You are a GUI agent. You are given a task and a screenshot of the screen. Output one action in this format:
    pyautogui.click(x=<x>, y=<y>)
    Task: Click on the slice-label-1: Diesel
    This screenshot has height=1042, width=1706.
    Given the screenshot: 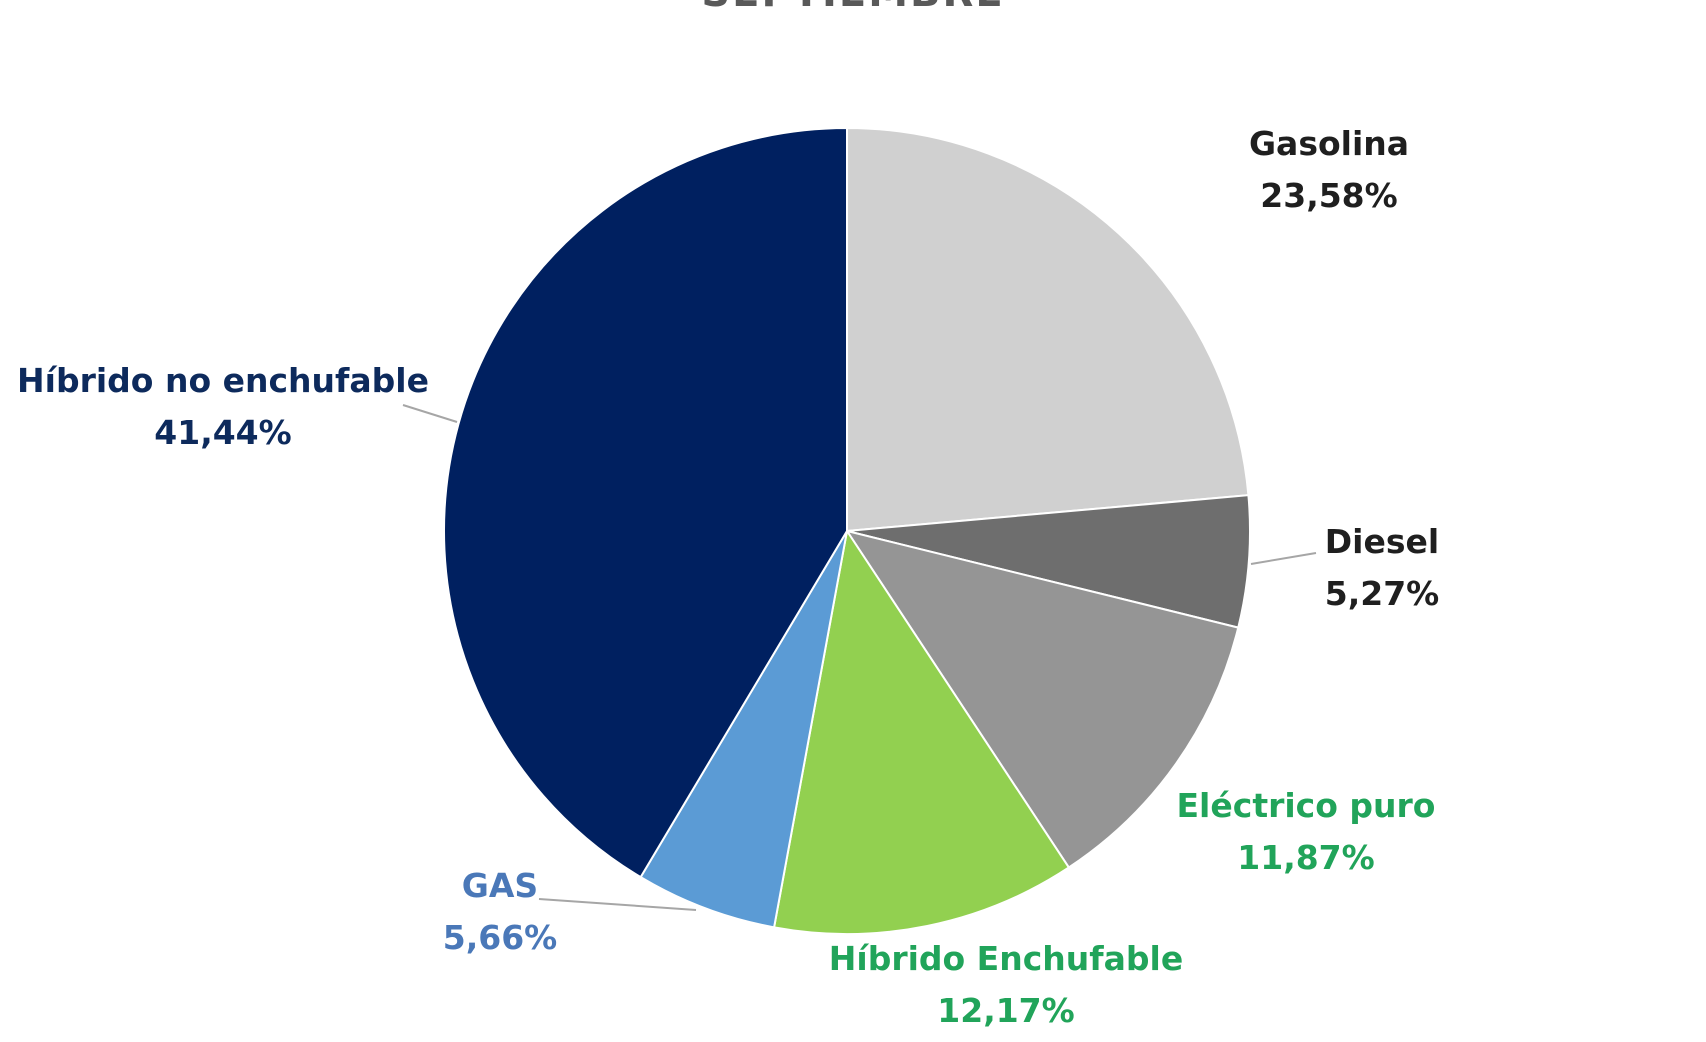 What is the action you would take?
    pyautogui.click(x=1382, y=541)
    